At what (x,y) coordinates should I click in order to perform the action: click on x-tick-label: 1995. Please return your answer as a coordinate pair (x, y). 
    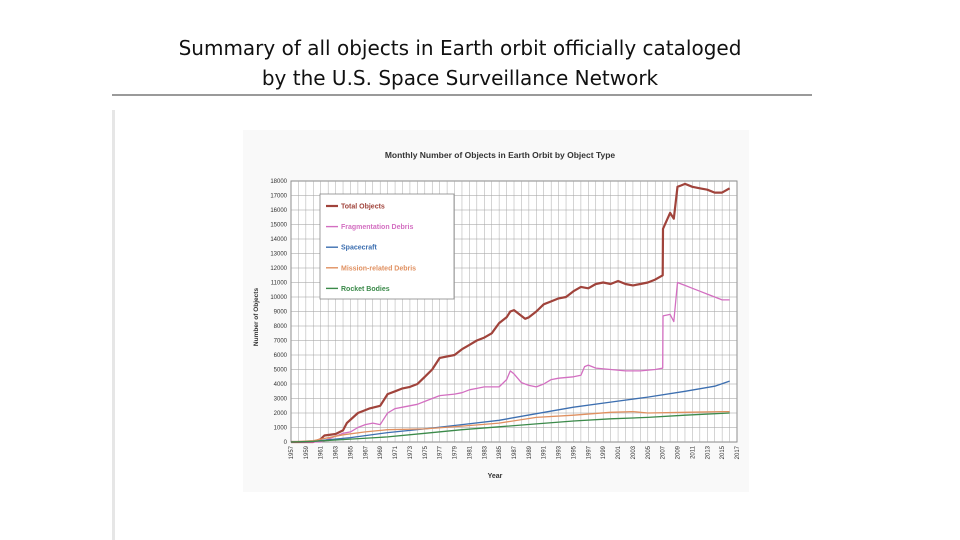
    Looking at the image, I should click on (574, 452).